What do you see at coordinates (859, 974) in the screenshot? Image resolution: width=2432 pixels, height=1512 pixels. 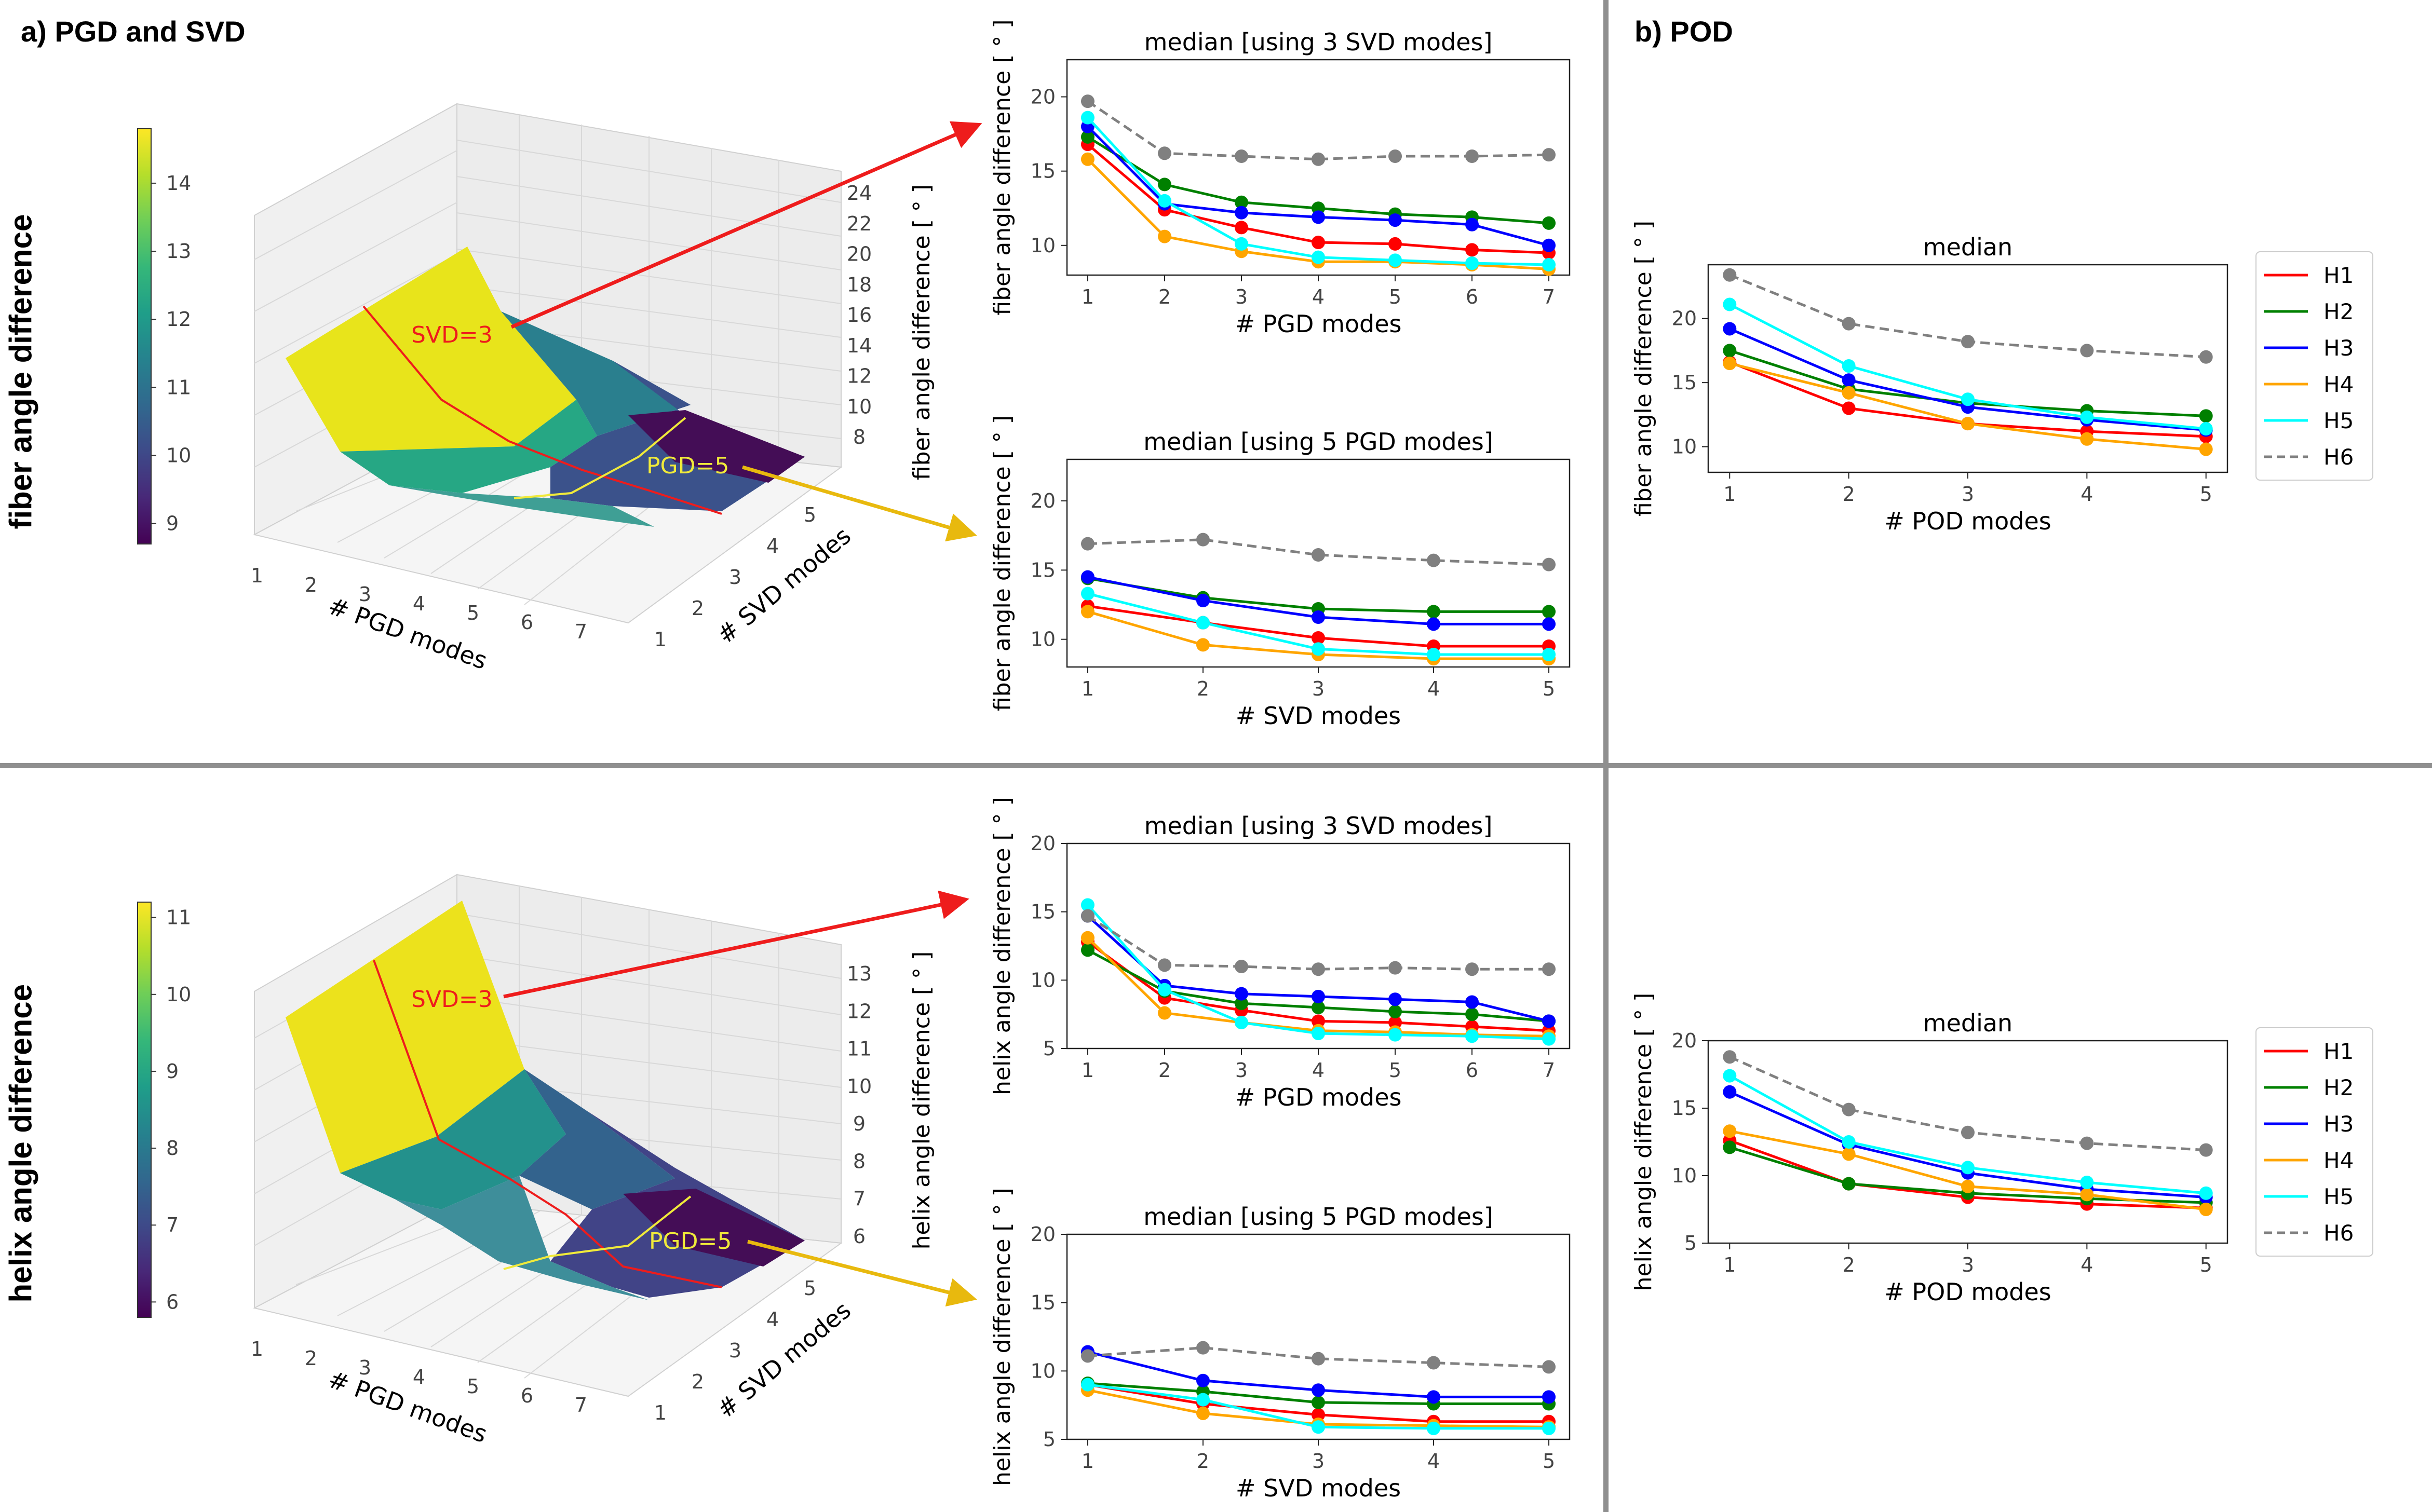 I see `z-tick-label: 13` at bounding box center [859, 974].